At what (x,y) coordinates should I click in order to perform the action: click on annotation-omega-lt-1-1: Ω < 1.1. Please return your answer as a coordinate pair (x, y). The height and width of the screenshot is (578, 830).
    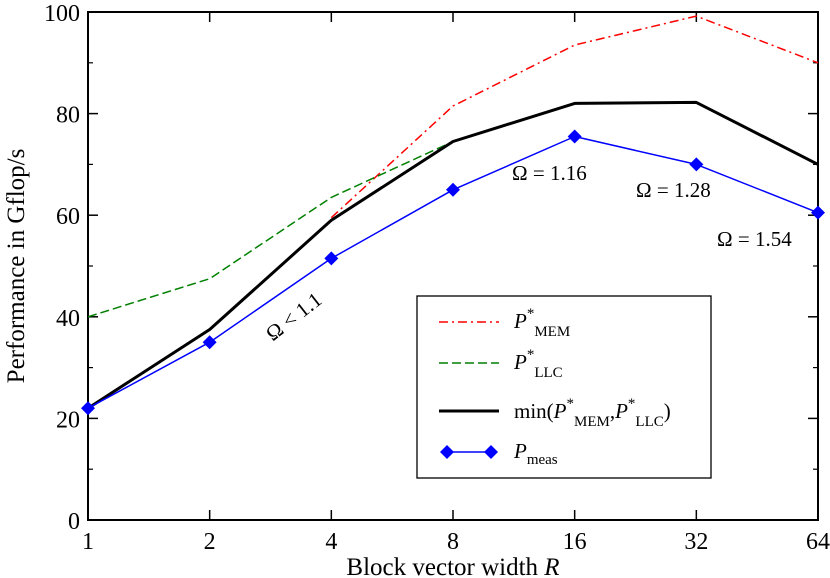
    Looking at the image, I should click on (293, 316).